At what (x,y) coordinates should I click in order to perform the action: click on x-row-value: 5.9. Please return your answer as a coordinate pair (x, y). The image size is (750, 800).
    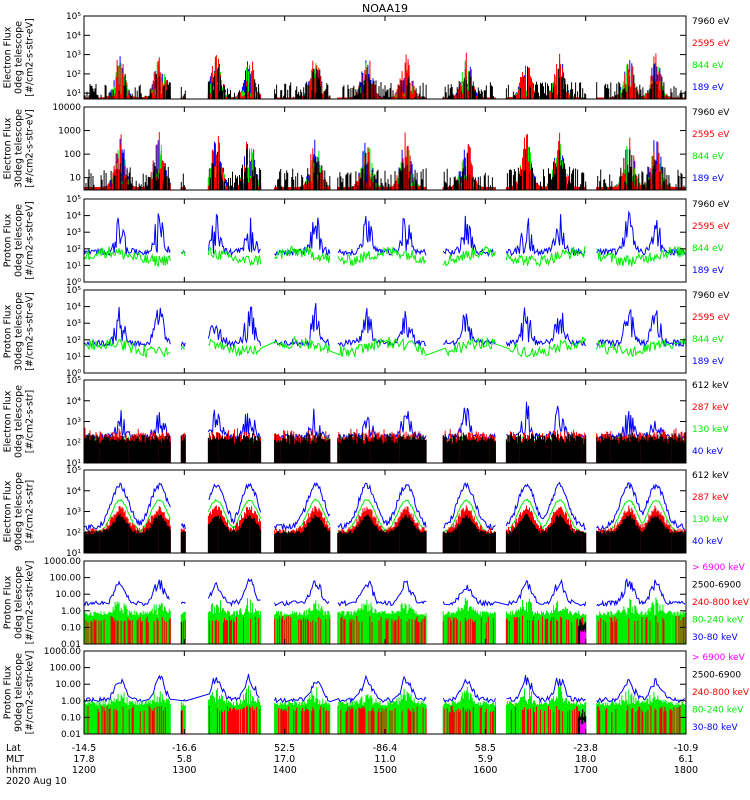
    Looking at the image, I should click on (485, 759).